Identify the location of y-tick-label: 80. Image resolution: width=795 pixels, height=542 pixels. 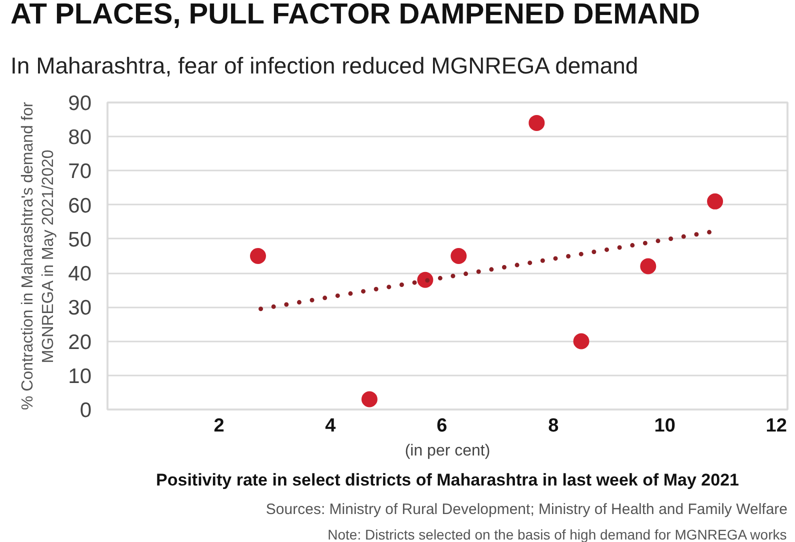
(80, 138).